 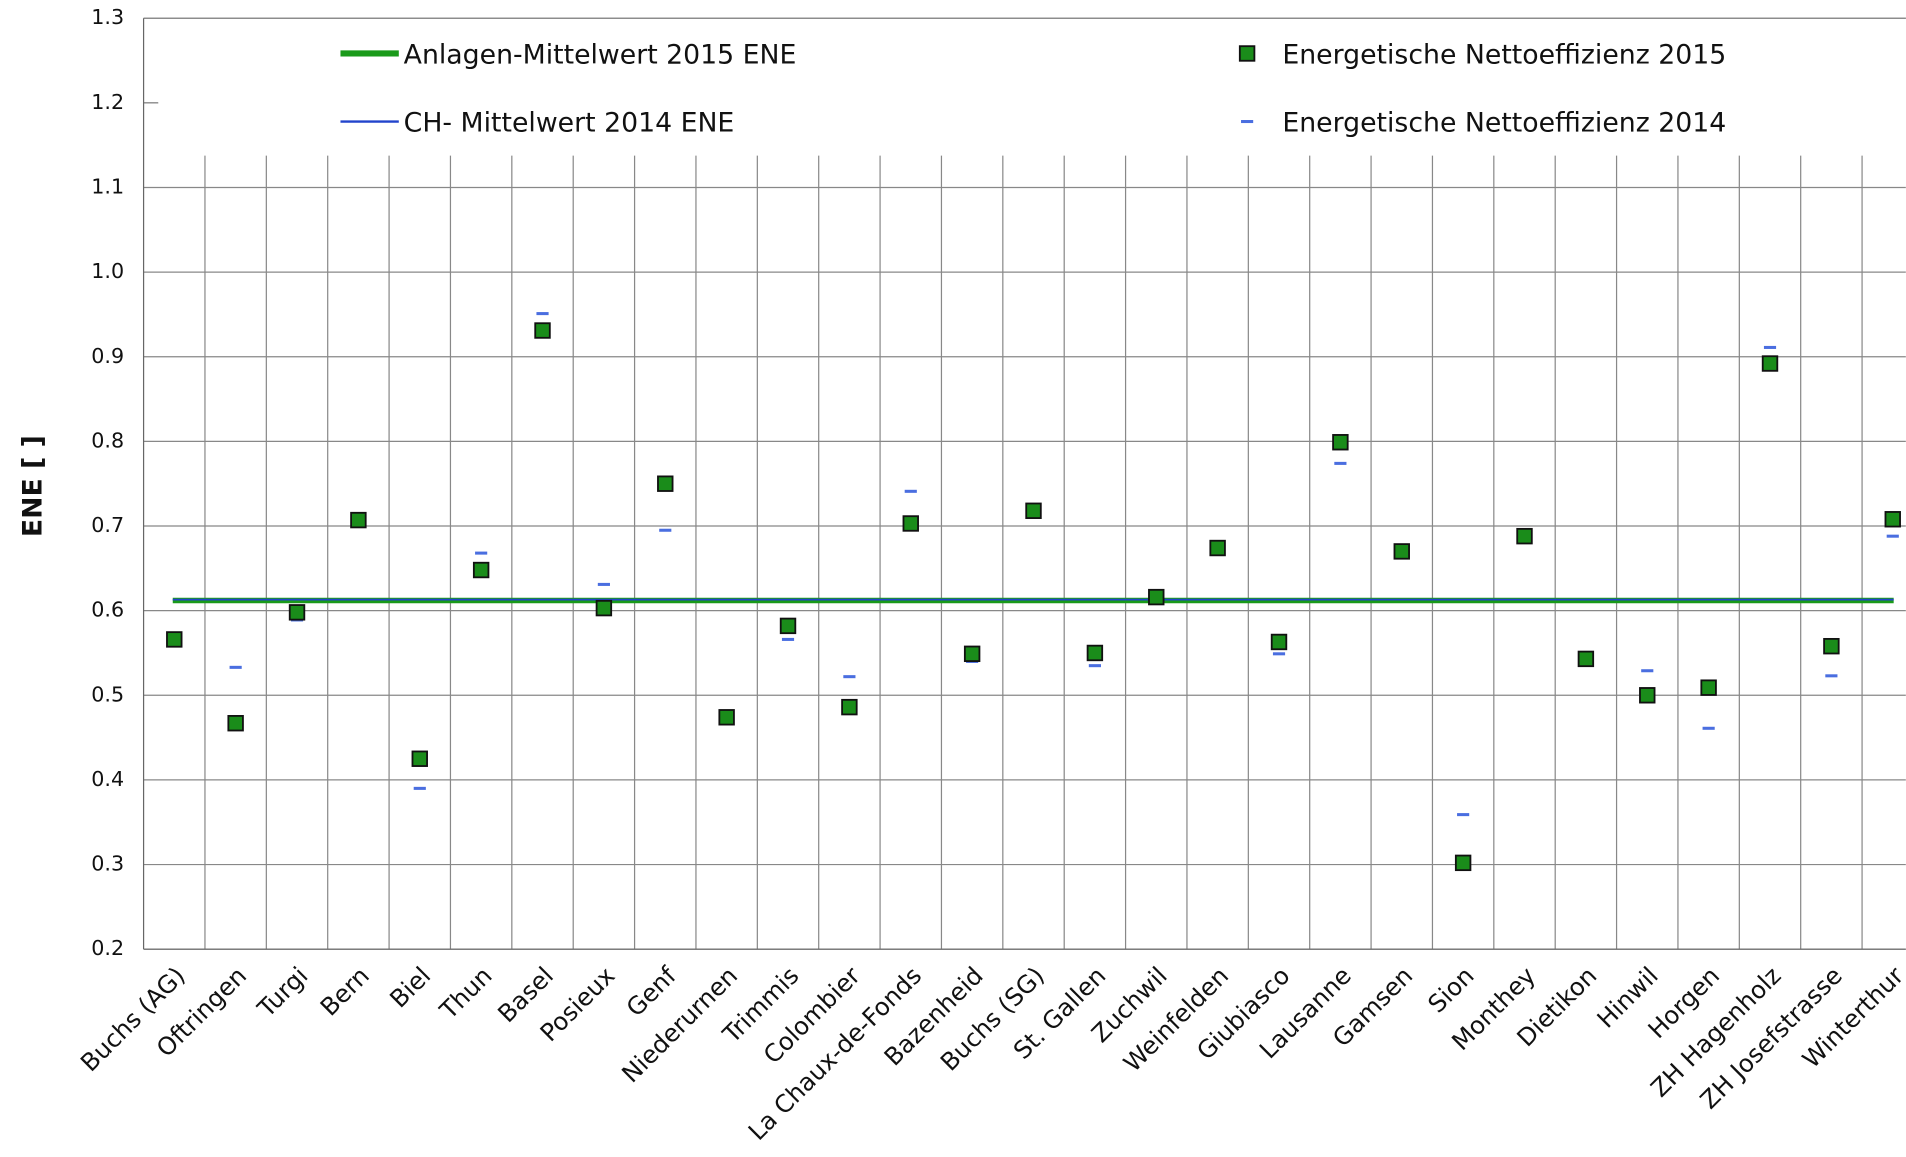 What do you see at coordinates (107, 694) in the screenshot?
I see `y-tick-label: 0.5` at bounding box center [107, 694].